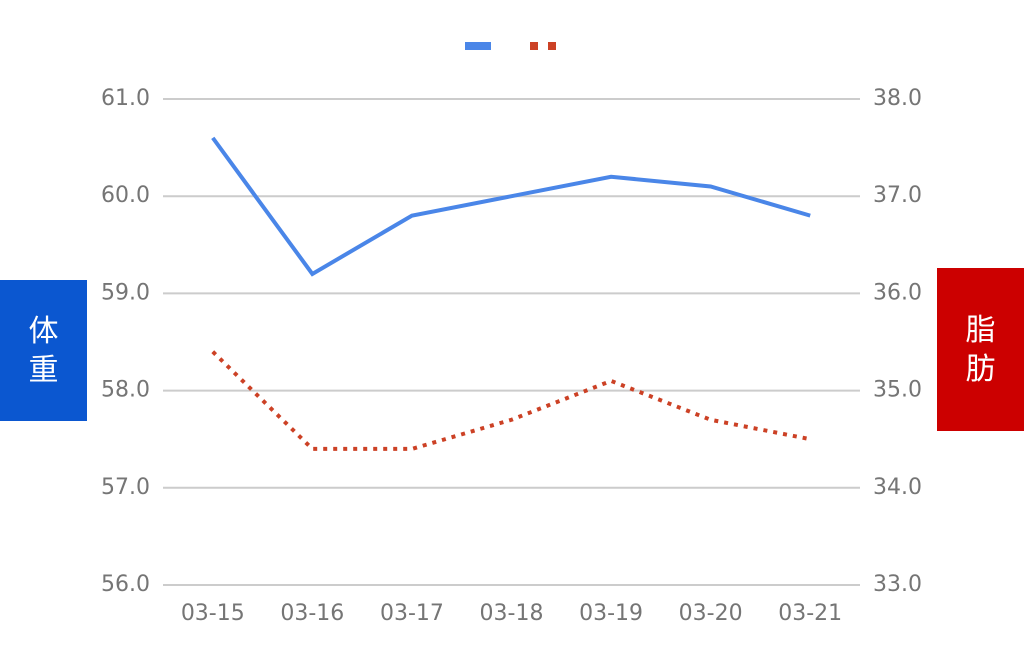  I want to click on y2-axis-label: 脂肪, so click(980, 349).